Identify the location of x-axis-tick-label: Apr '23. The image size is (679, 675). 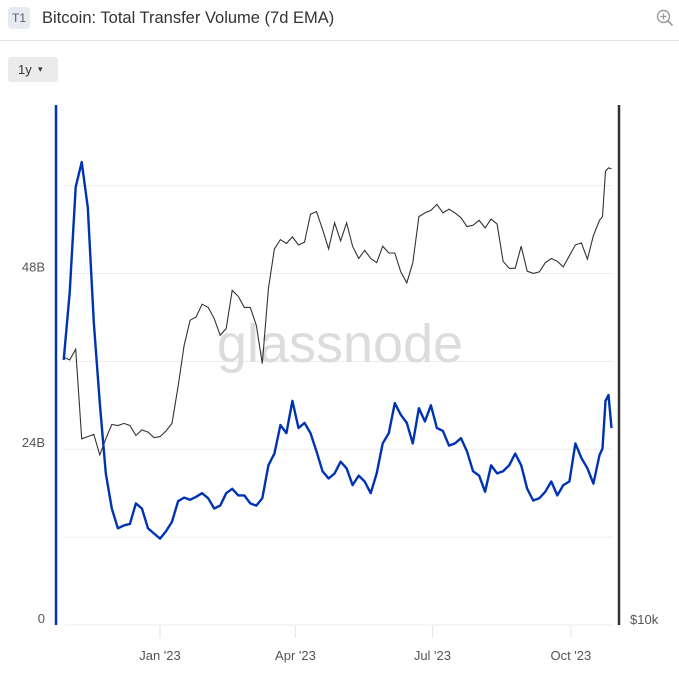
(295, 655).